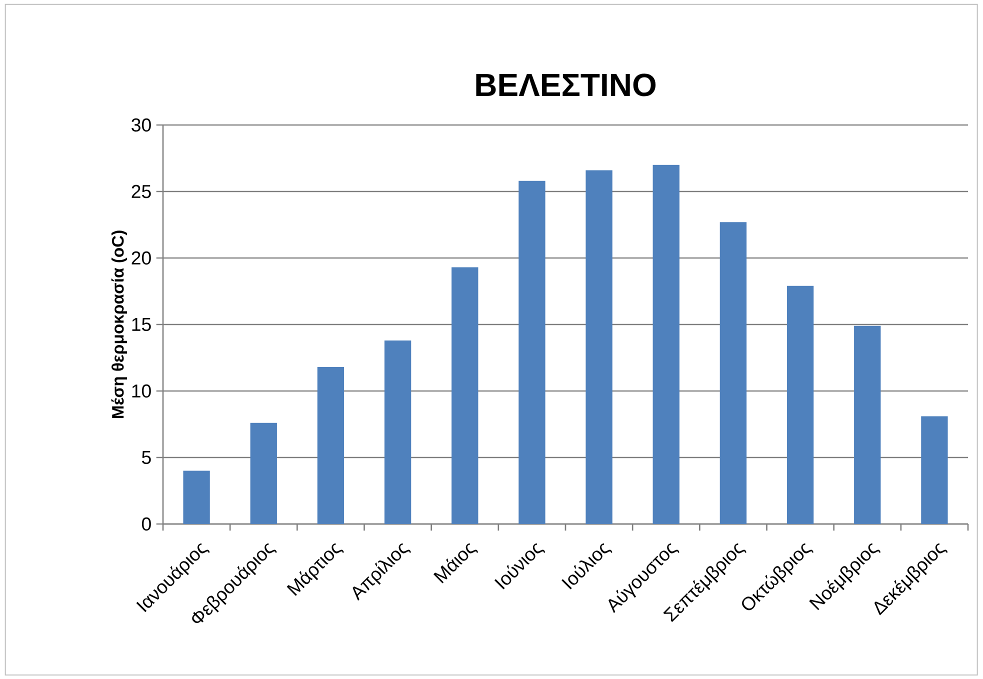 This screenshot has width=983, height=679. Describe the element at coordinates (146, 524) in the screenshot. I see `y-tick-label: 0` at that location.